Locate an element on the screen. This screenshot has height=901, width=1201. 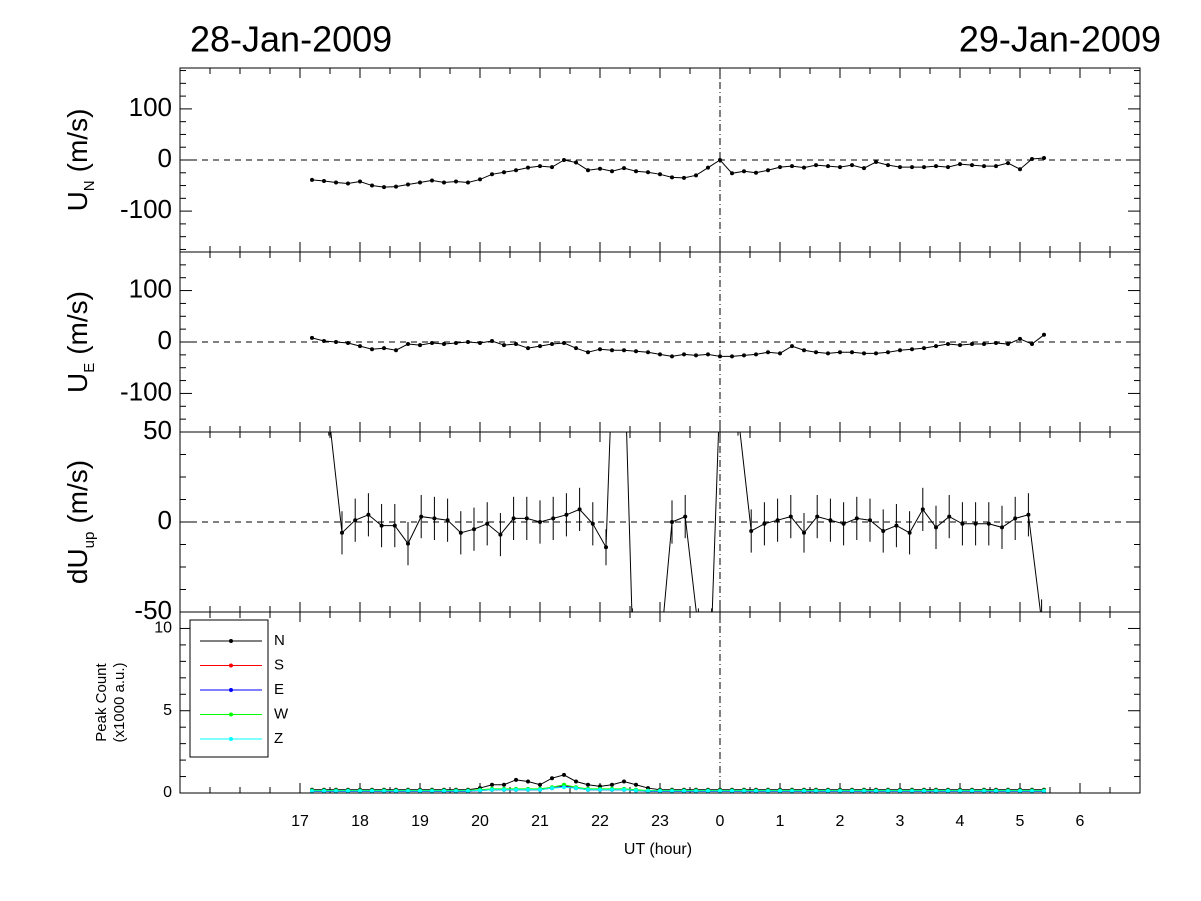
x-tick-label: 19 is located at coordinates (420, 821).